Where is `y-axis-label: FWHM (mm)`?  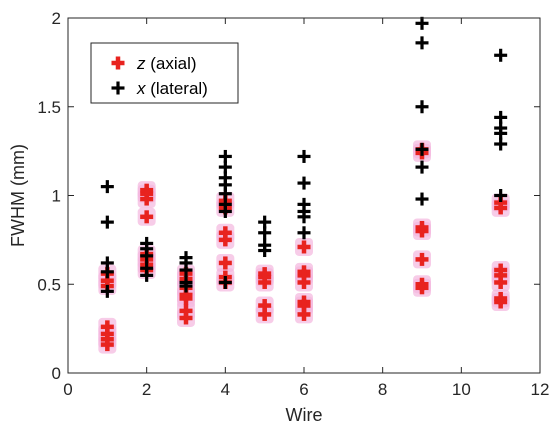
y-axis-label: FWHM (mm) is located at coordinates (18, 195).